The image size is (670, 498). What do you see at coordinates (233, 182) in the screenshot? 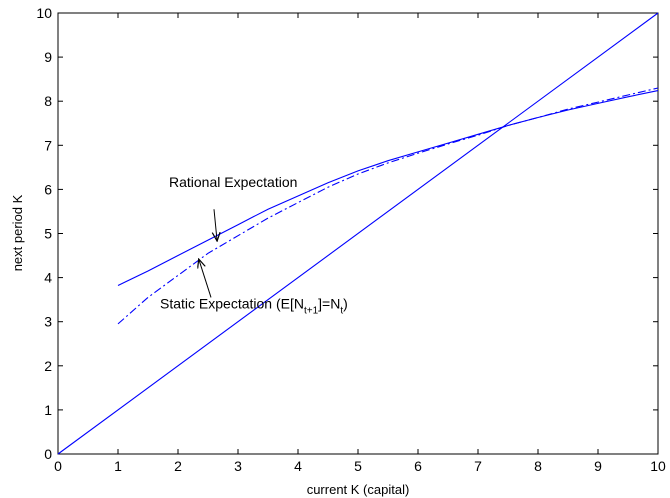
I see `annotation-rational-expectation: Rational Expectation` at bounding box center [233, 182].